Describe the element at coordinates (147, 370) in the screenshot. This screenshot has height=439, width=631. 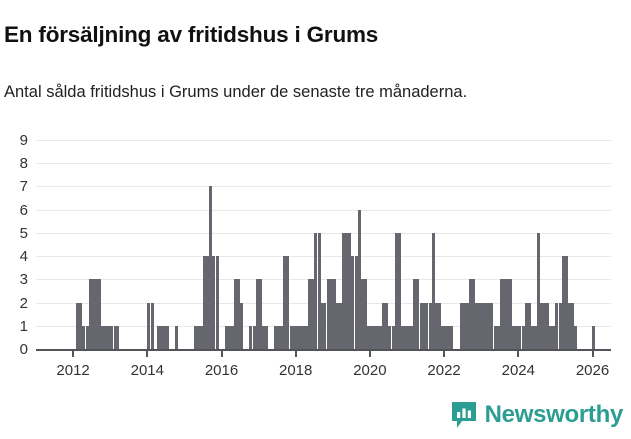
I see `x-axis-tick-label: 2014` at that location.